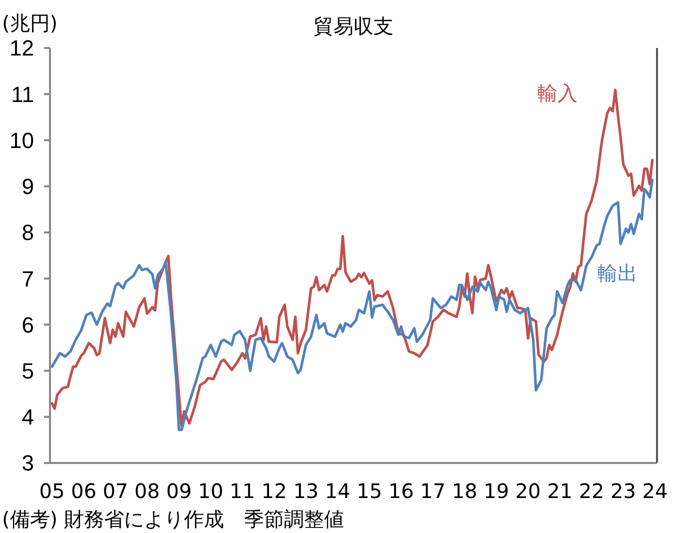  What do you see at coordinates (211, 491) in the screenshot?
I see `x-tick-label: 10` at bounding box center [211, 491].